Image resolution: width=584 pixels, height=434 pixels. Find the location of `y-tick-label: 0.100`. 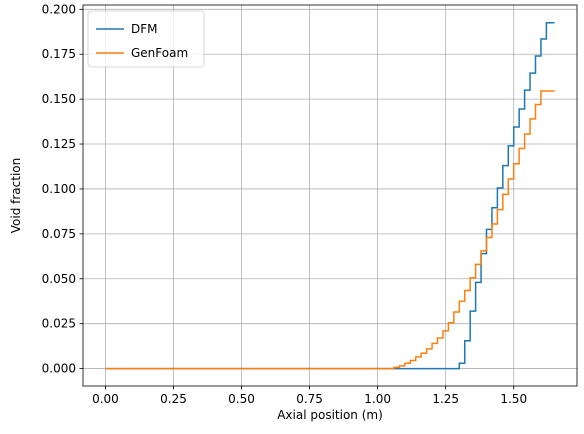

y-tick-label: 0.100 is located at coordinates (59, 189).